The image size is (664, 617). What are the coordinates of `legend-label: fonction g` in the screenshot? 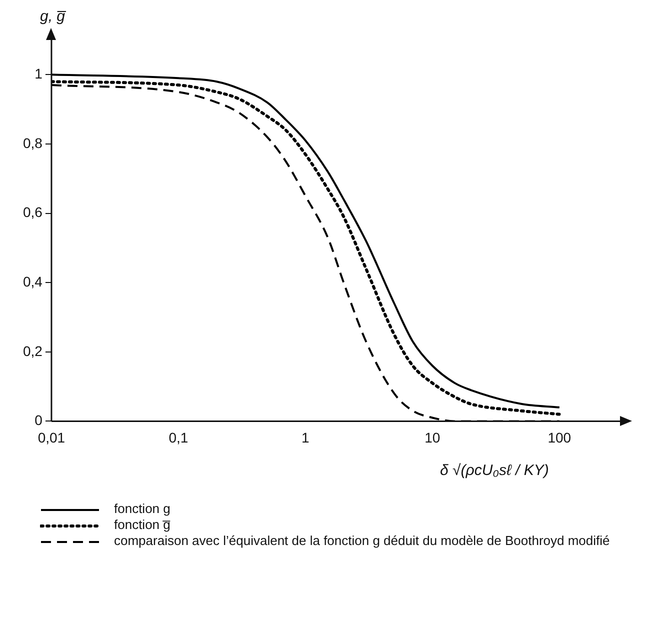 It's located at (142, 508).